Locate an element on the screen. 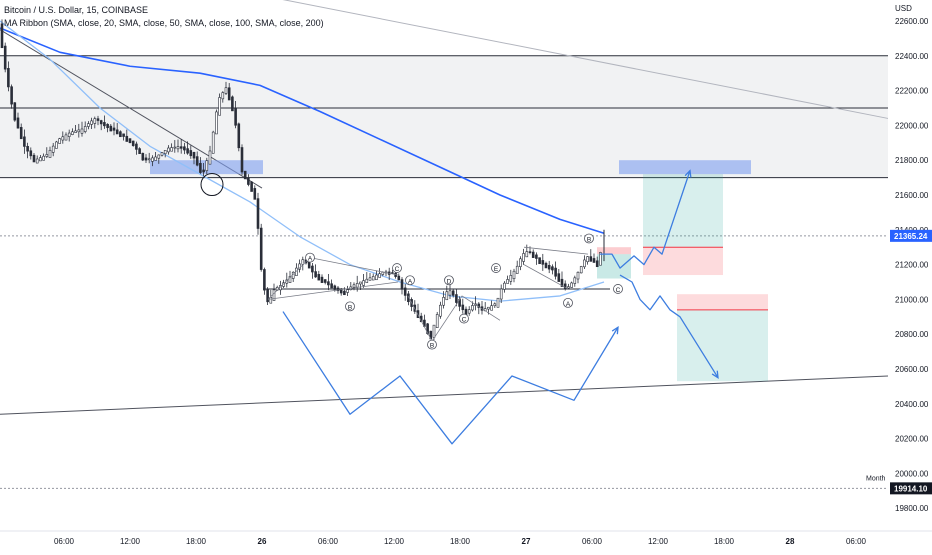 This screenshot has height=555, width=932. month-price-tag is located at coordinates (911, 488).